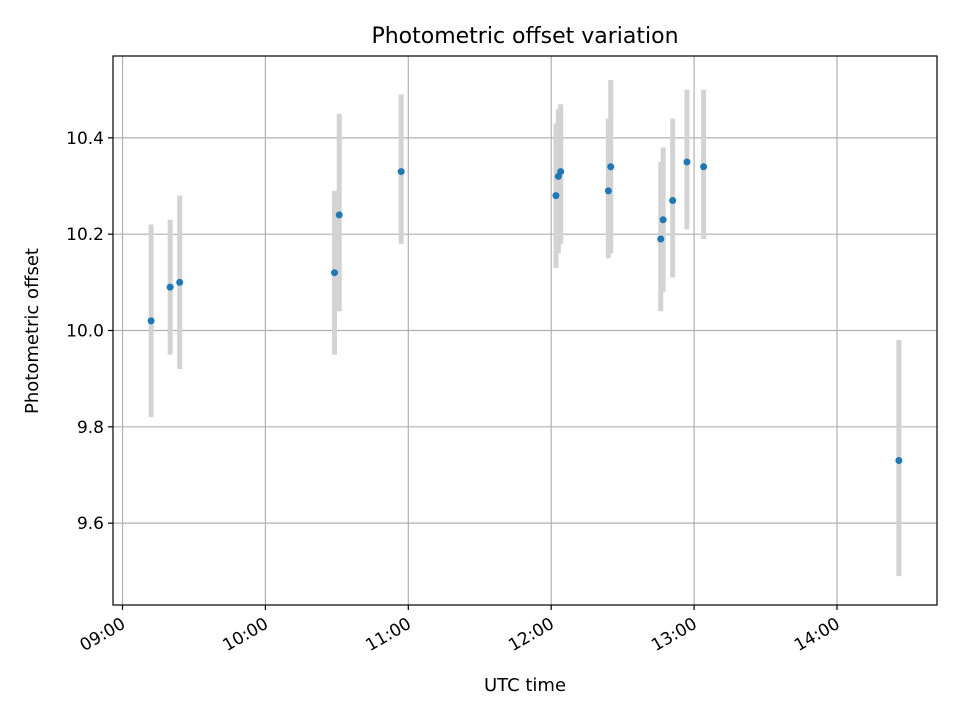  What do you see at coordinates (85, 235) in the screenshot?
I see `y-tick-label: 10.2` at bounding box center [85, 235].